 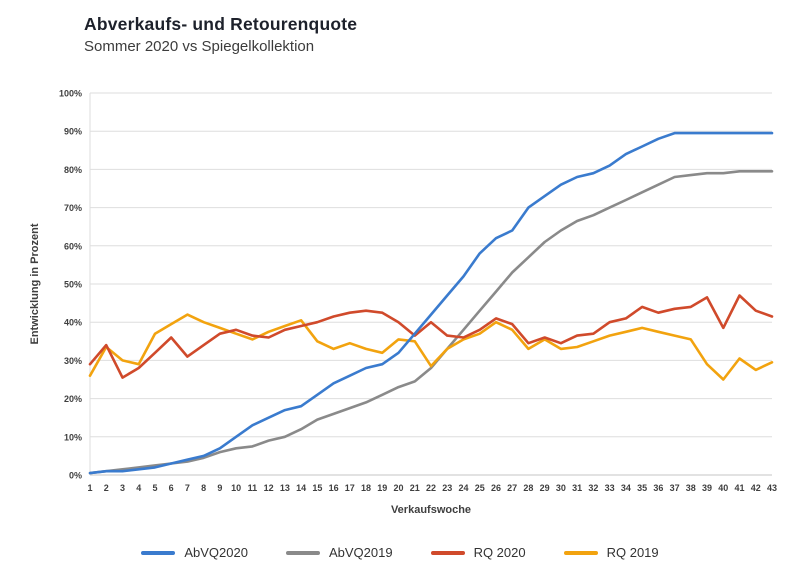 I want to click on svg-text: 40%, so click(x=73, y=323).